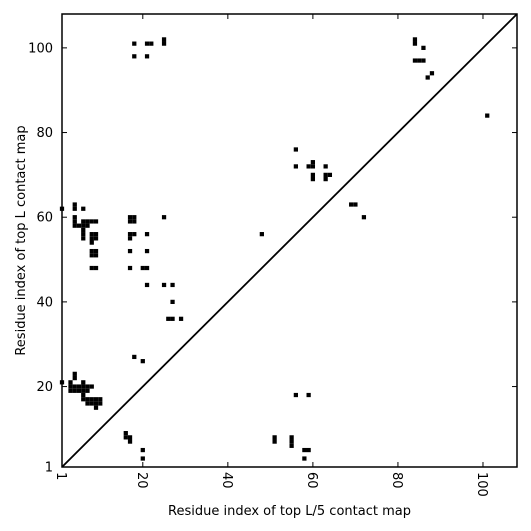 The height and width of the screenshot is (531, 531). Describe the element at coordinates (21, 240) in the screenshot. I see `y-axis-label: Residue index of top L contact map` at that location.